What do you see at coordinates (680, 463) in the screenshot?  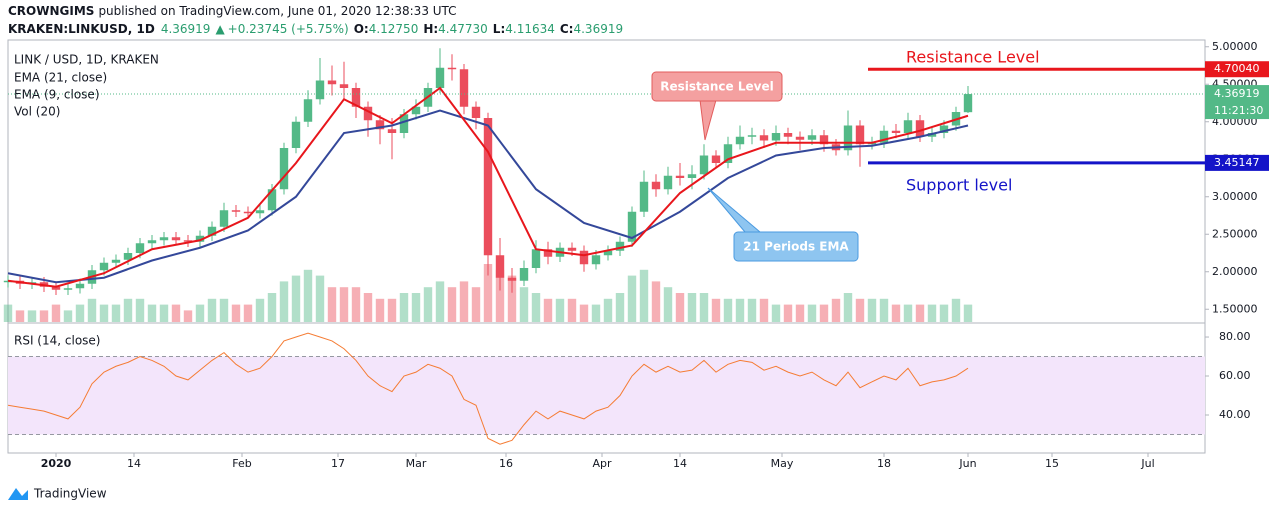 I see `x-tick-label: 14` at bounding box center [680, 463].